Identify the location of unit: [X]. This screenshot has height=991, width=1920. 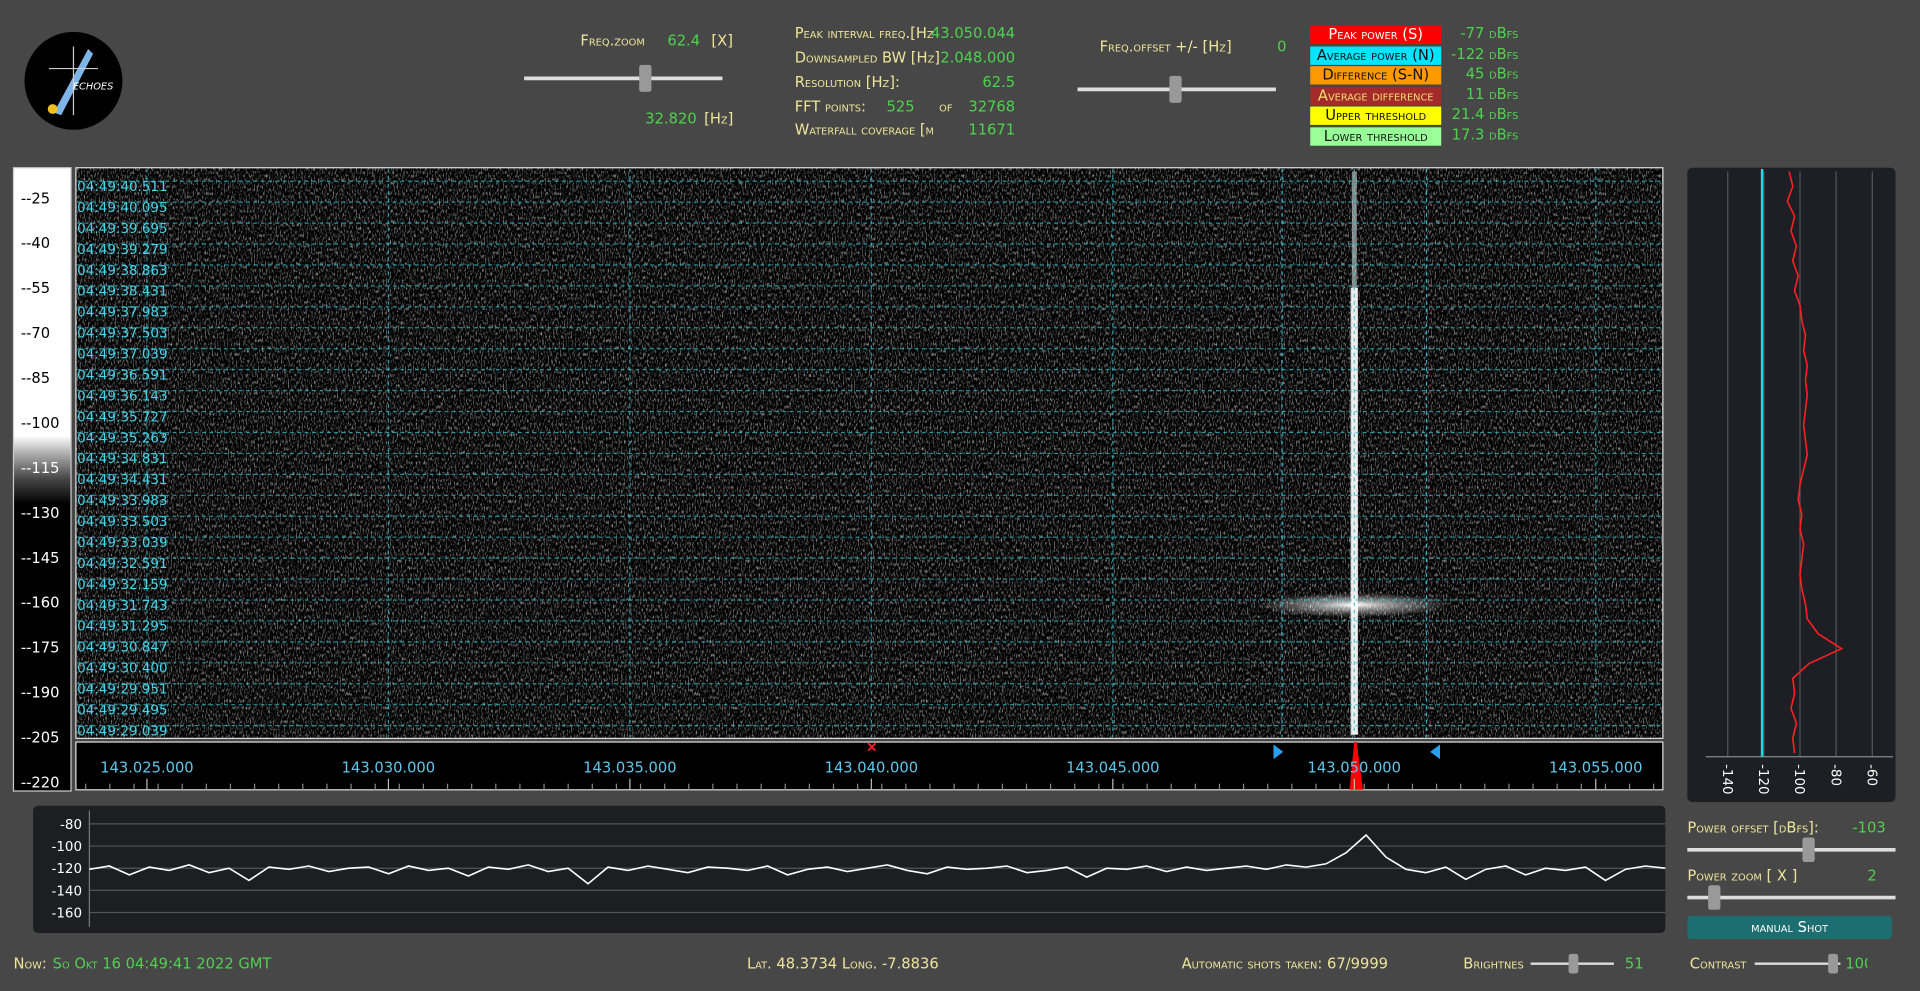
(722, 40).